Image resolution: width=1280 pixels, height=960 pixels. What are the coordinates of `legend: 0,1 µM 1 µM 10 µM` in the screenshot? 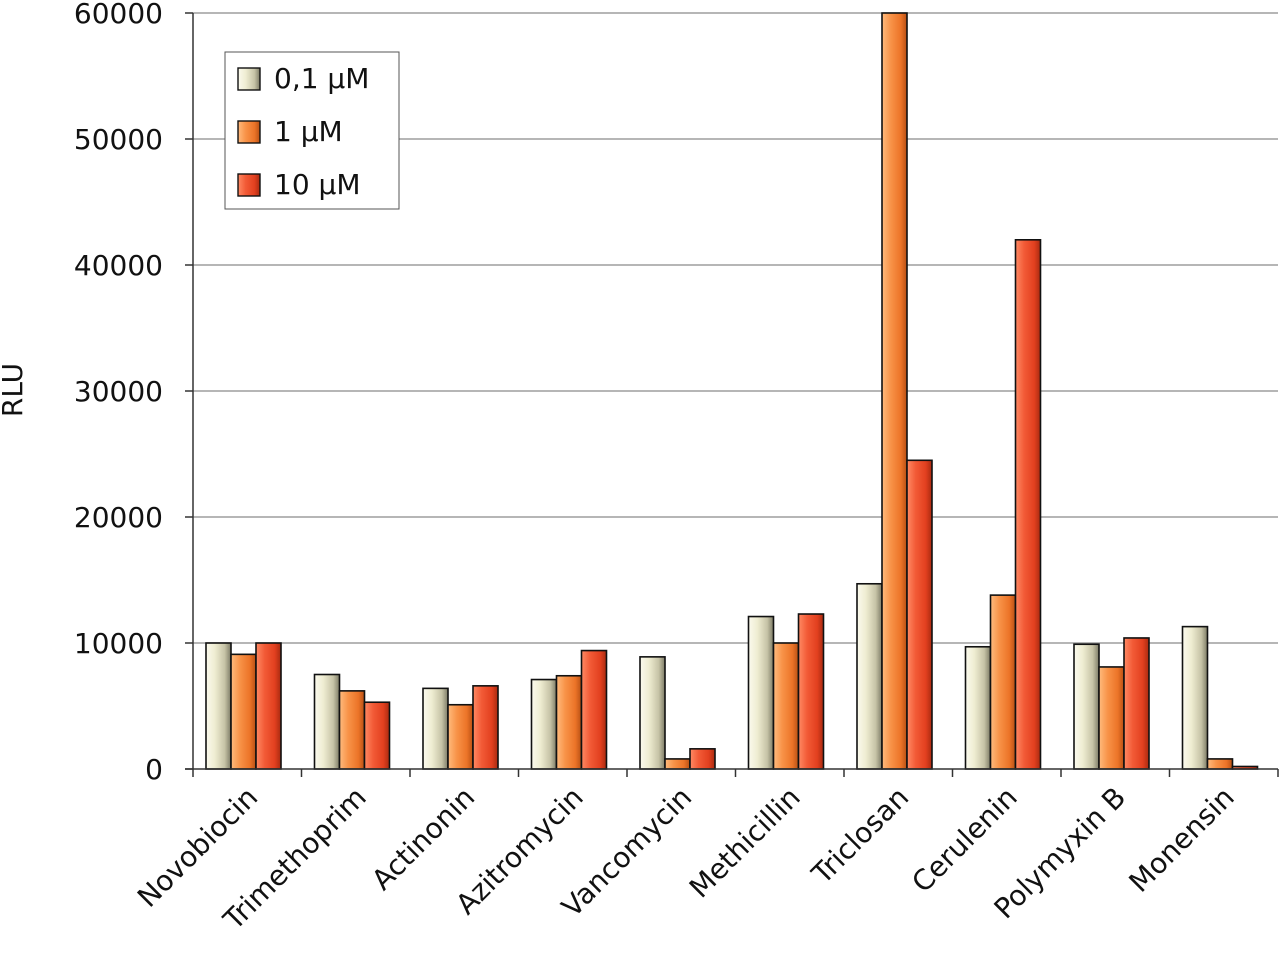 It's located at (312, 130).